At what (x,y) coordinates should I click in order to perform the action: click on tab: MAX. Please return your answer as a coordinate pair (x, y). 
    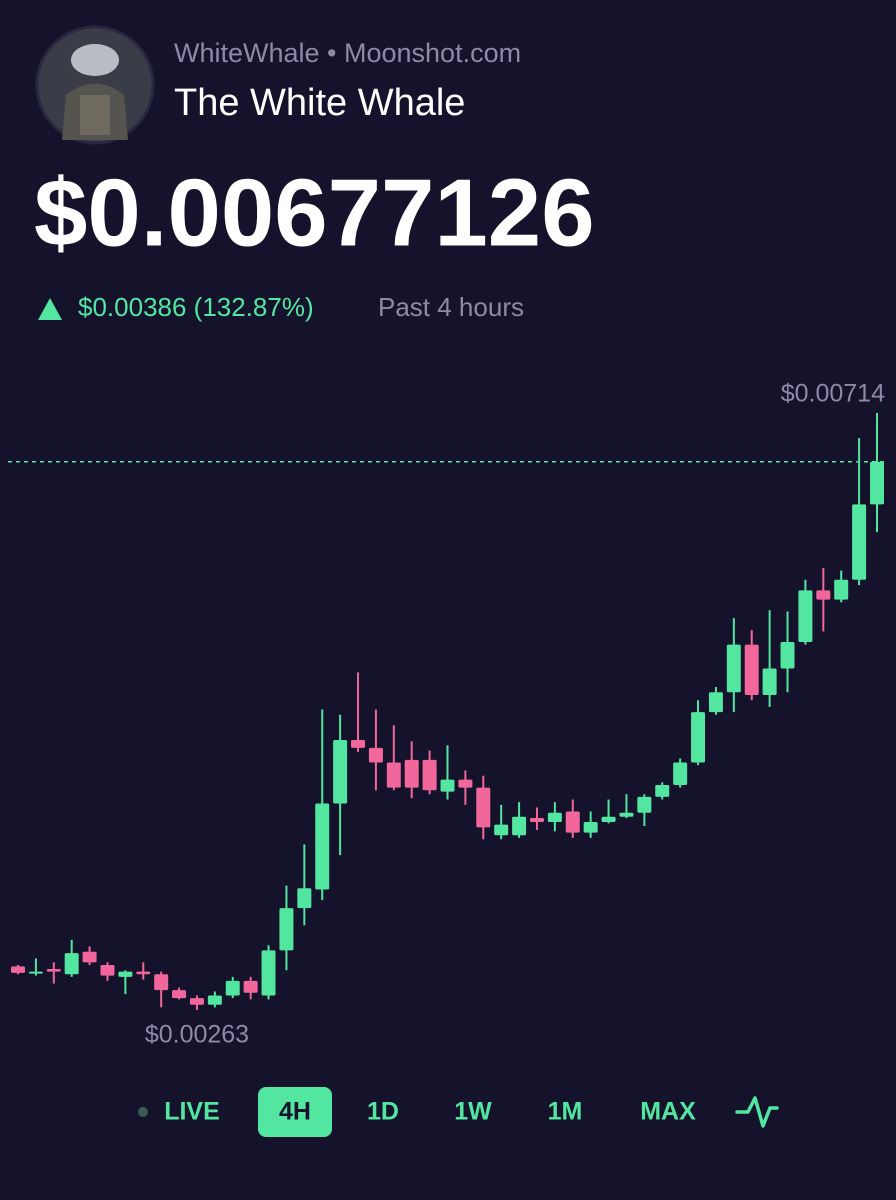
    Looking at the image, I should click on (668, 1112).